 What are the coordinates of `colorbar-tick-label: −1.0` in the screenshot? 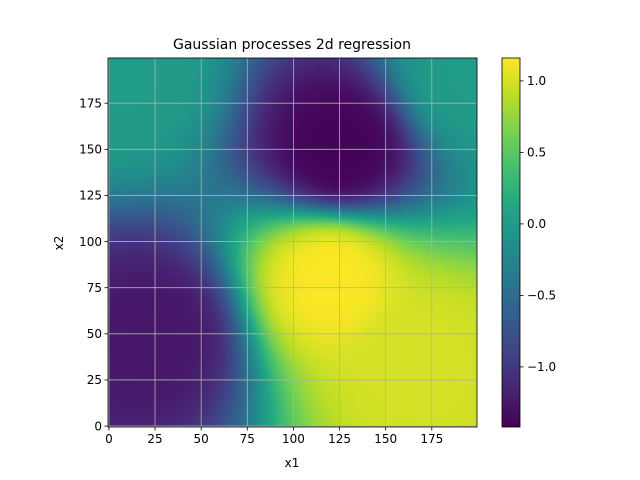 It's located at (541, 367).